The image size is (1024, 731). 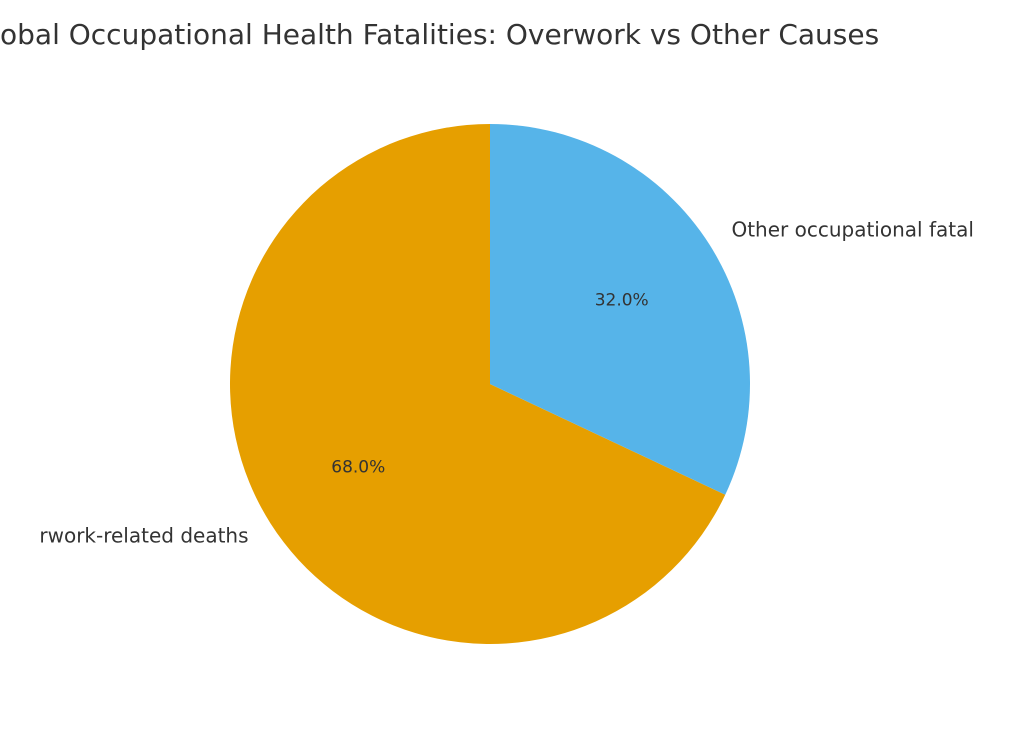 What do you see at coordinates (358, 468) in the screenshot?
I see `value-label: 68.0%` at bounding box center [358, 468].